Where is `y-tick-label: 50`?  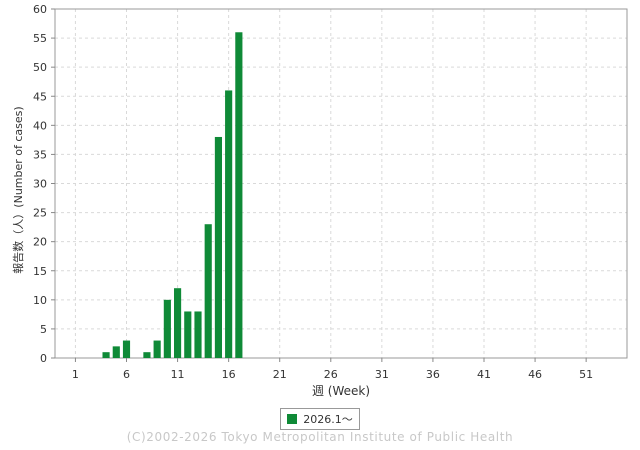 y-tick-label: 50 is located at coordinates (40, 67).